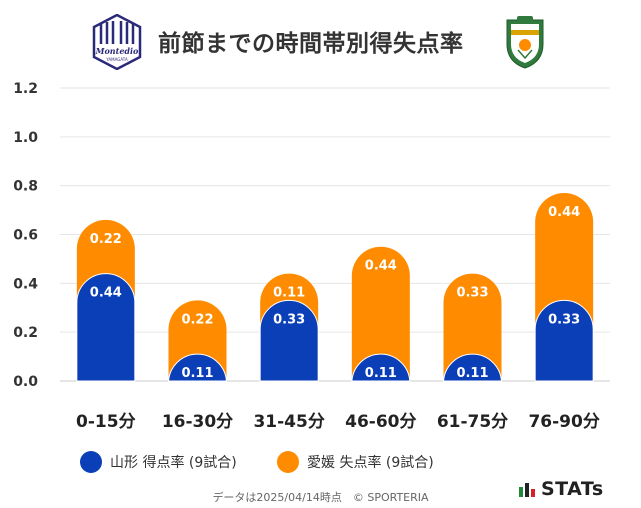 This screenshot has width=641, height=508. Describe the element at coordinates (527, 489) in the screenshot. I see `stats-logo-icon` at that location.